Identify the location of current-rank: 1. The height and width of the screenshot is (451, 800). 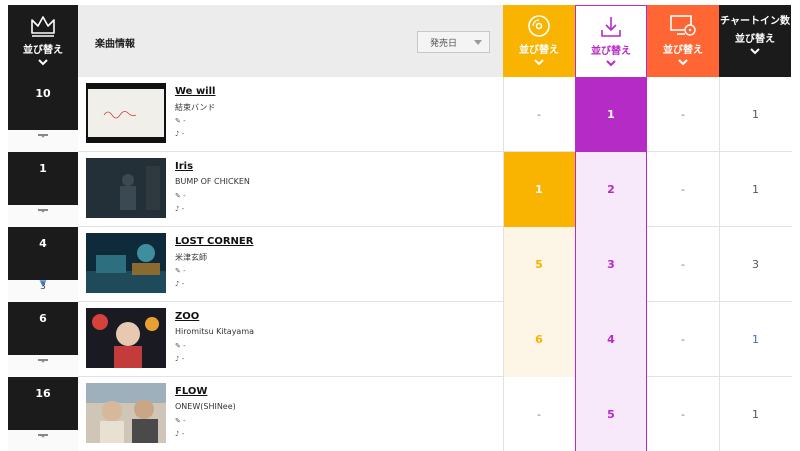
(43, 174).